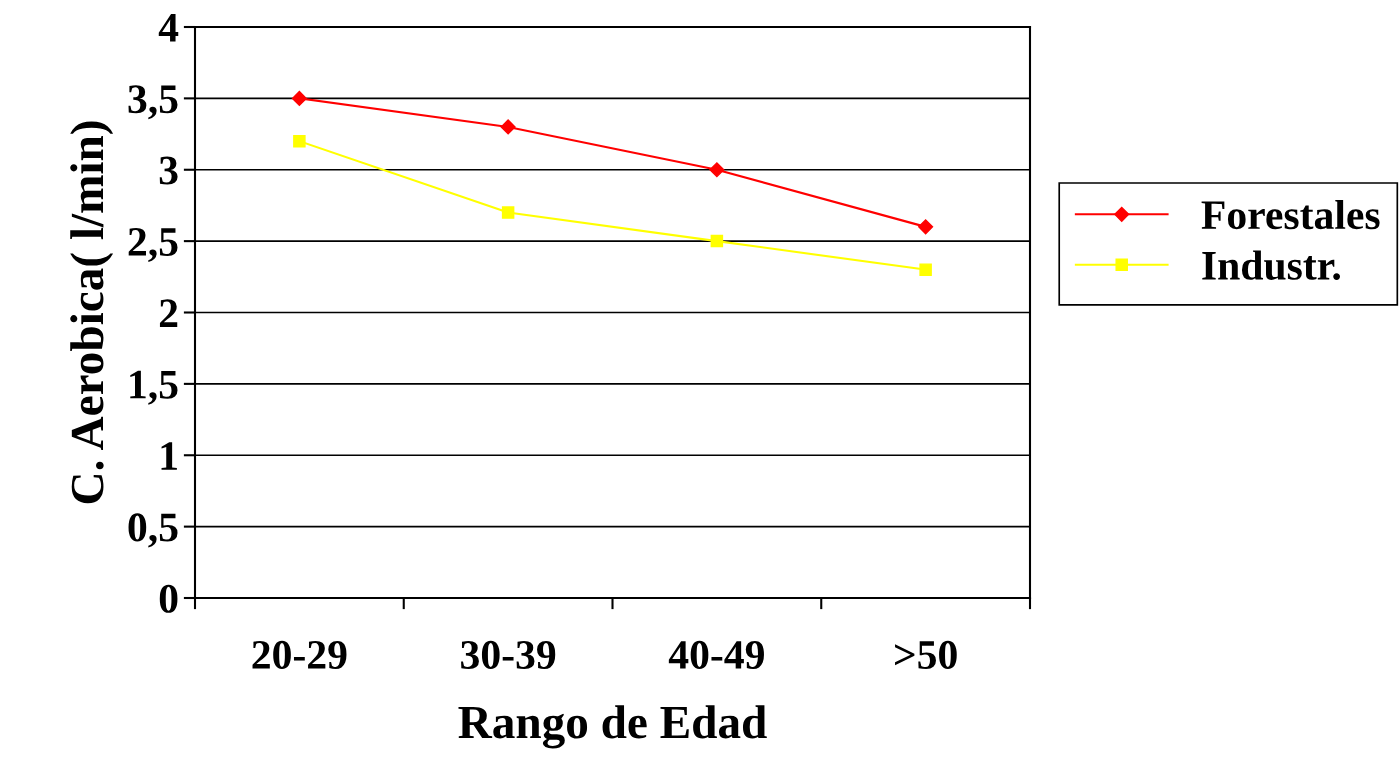  Describe the element at coordinates (168, 170) in the screenshot. I see `y-tick-label: 3` at that location.